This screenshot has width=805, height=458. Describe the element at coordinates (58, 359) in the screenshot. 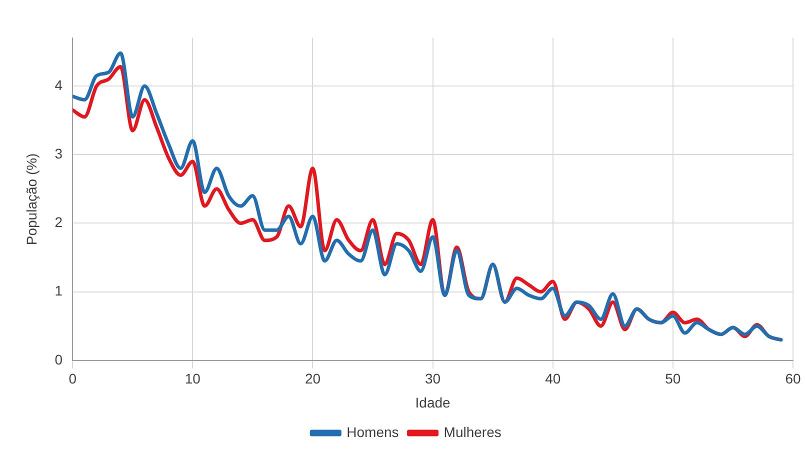

I see `y-tick-label: 0` at that location.